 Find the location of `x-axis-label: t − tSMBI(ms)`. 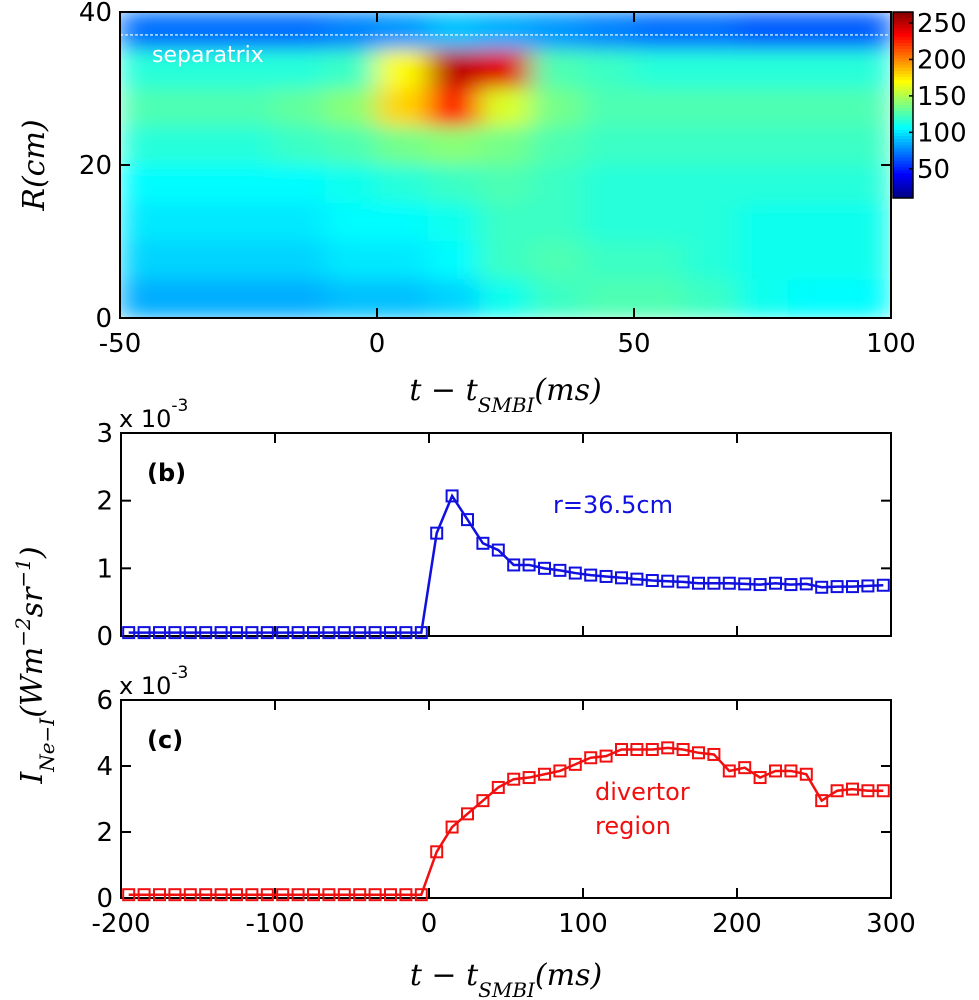

x-axis-label: t − tSMBI(ms) is located at coordinates (506, 979).